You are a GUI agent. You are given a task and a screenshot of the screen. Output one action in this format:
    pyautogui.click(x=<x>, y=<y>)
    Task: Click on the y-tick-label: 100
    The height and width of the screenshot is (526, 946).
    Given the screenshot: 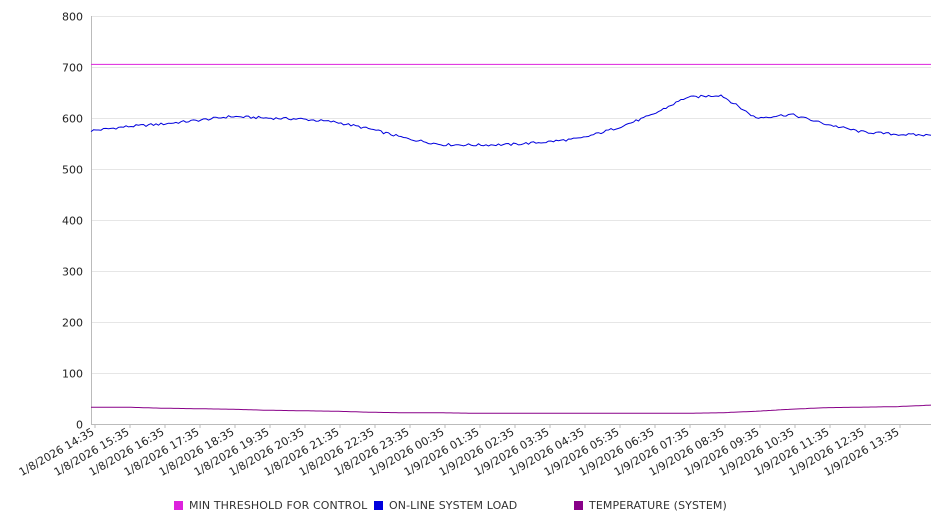 What is the action you would take?
    pyautogui.click(x=72, y=374)
    